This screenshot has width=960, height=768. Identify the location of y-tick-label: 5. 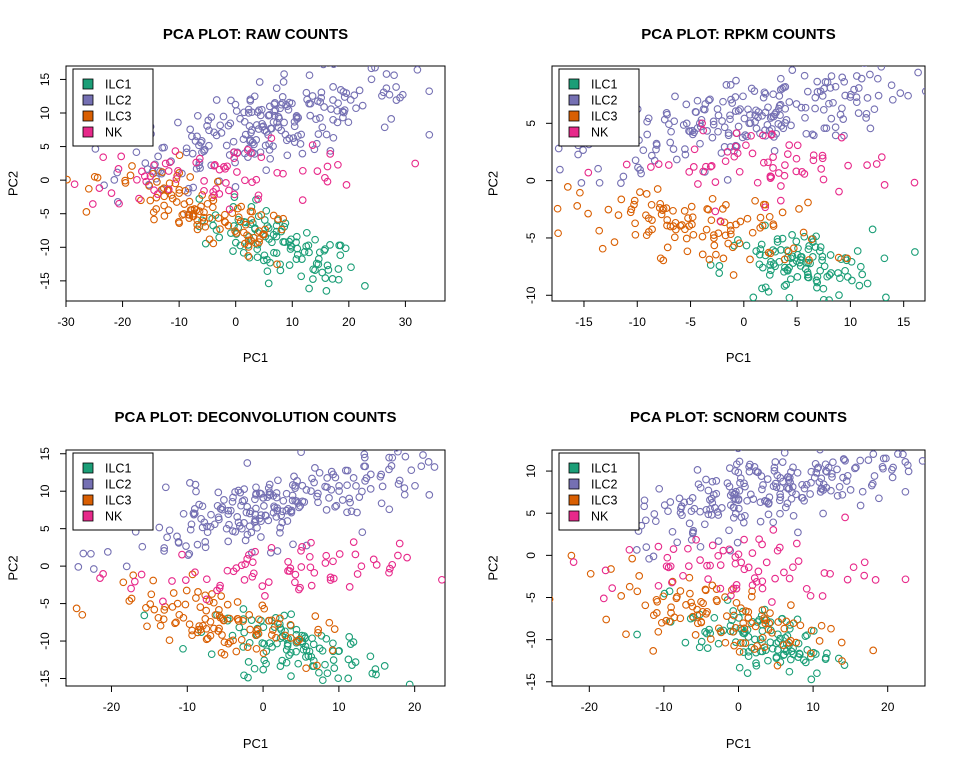
(45, 146).